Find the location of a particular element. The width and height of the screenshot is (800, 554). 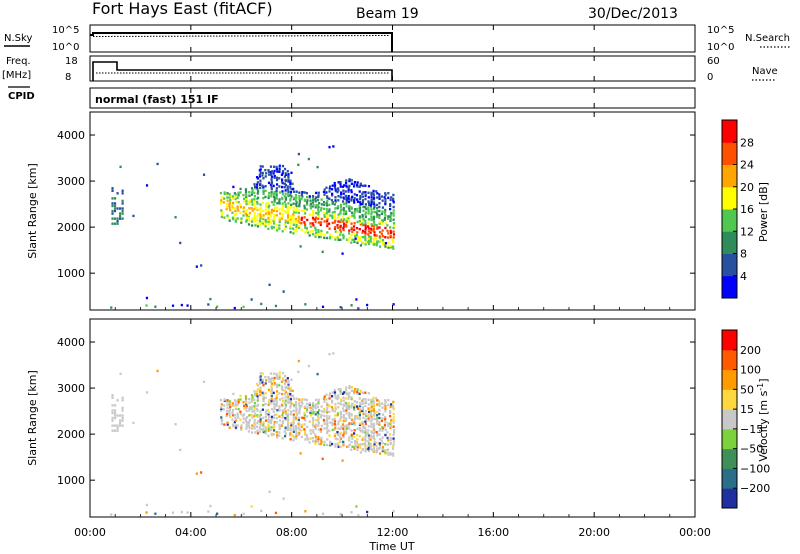

nave-label: Nave is located at coordinates (765, 71).